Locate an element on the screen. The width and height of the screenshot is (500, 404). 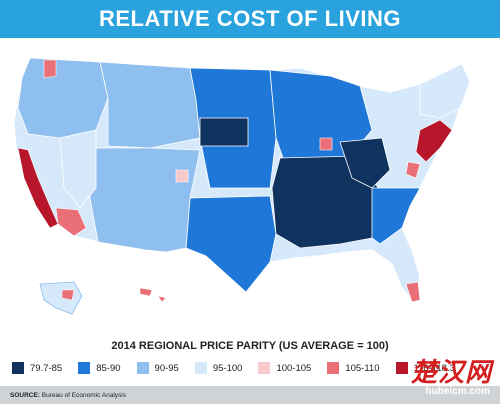
region-denver is located at coordinates (182, 176).